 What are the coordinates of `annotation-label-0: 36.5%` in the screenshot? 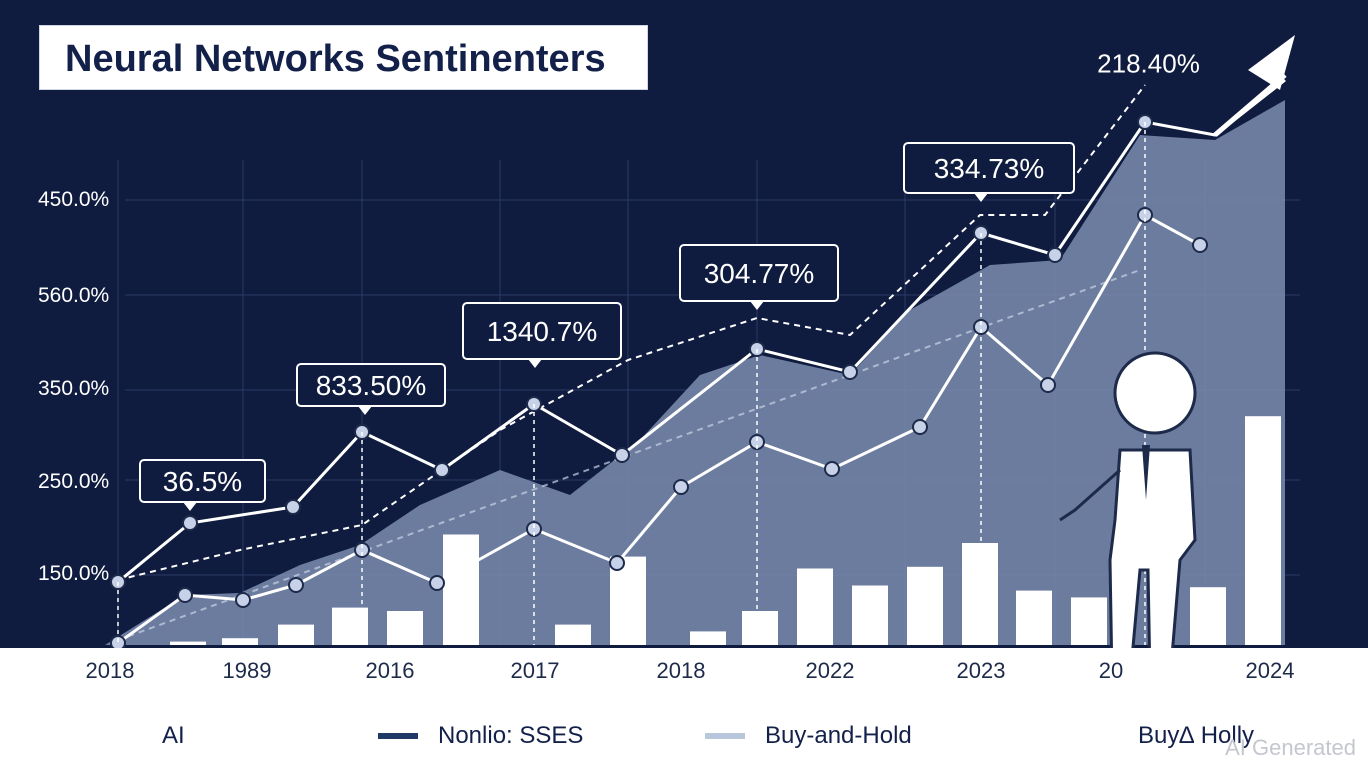 It's located at (202, 481).